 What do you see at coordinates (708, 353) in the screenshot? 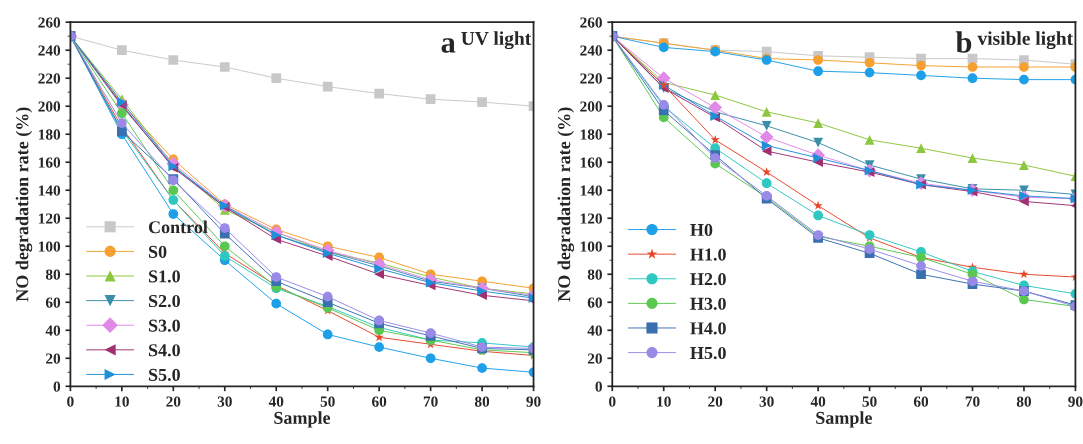
I see `legend-label: H5.0` at bounding box center [708, 353].